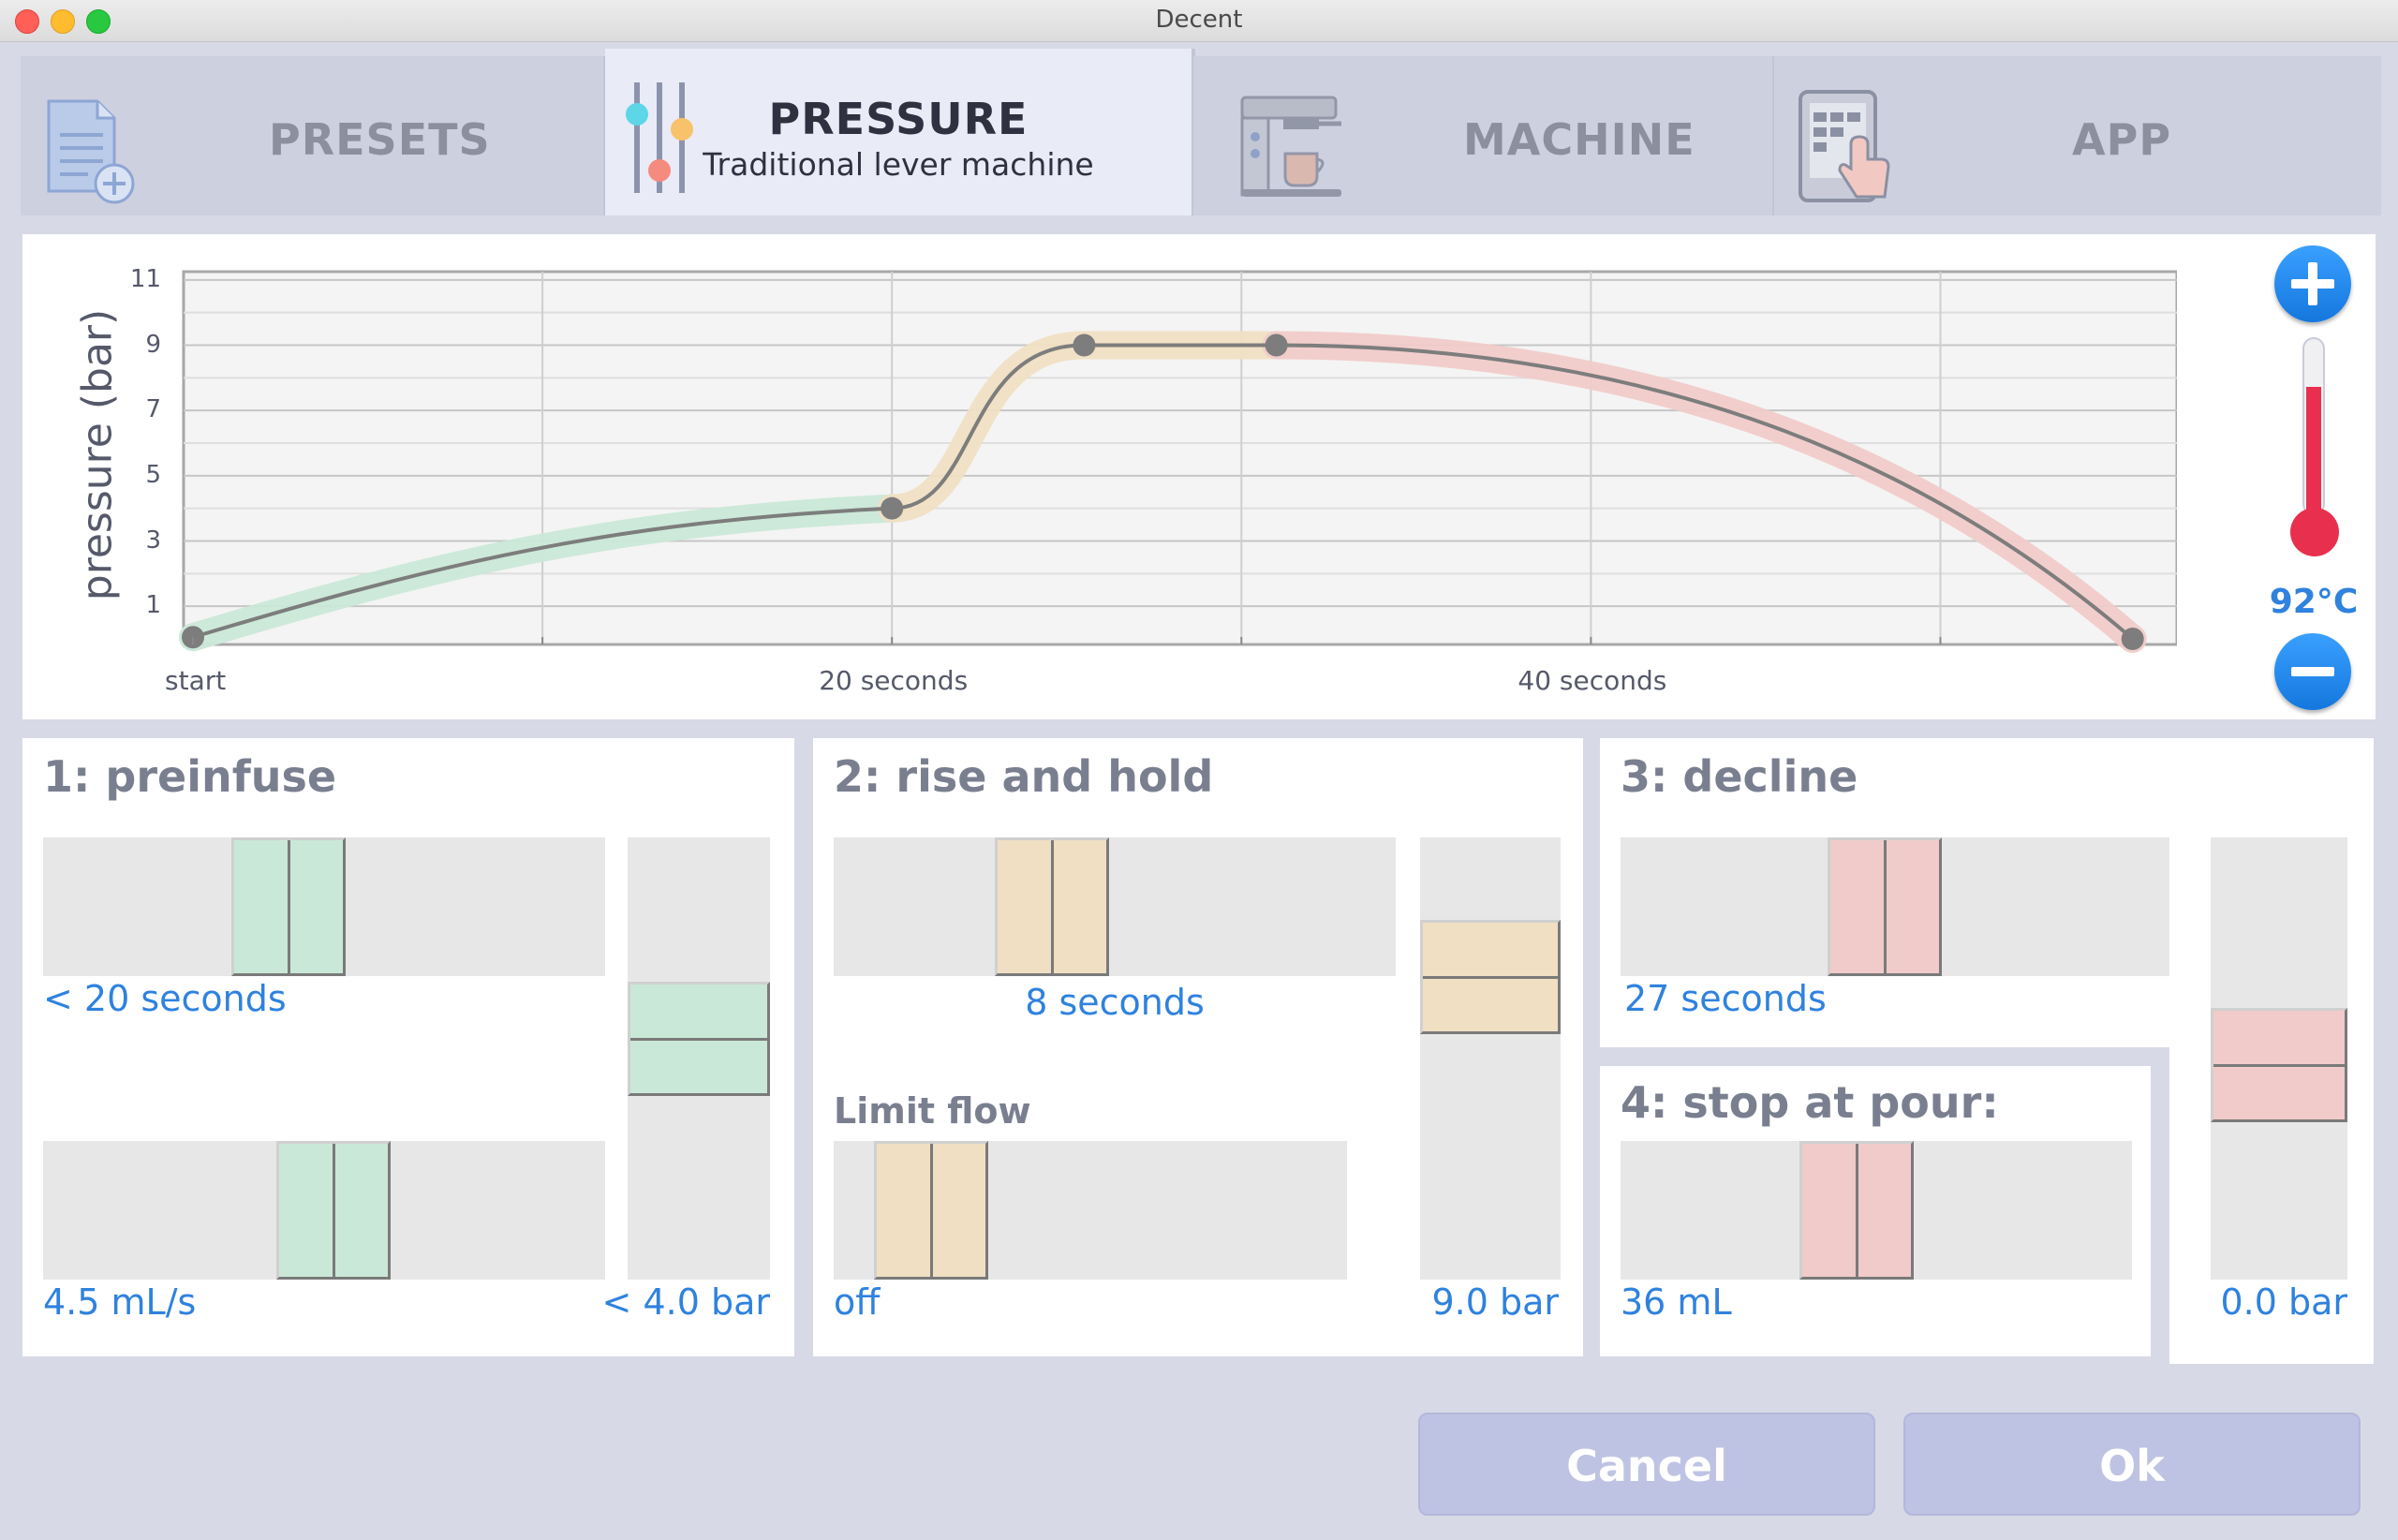 This screenshot has height=1540, width=2398. What do you see at coordinates (1115, 906) in the screenshot?
I see `rise-time-slider` at bounding box center [1115, 906].